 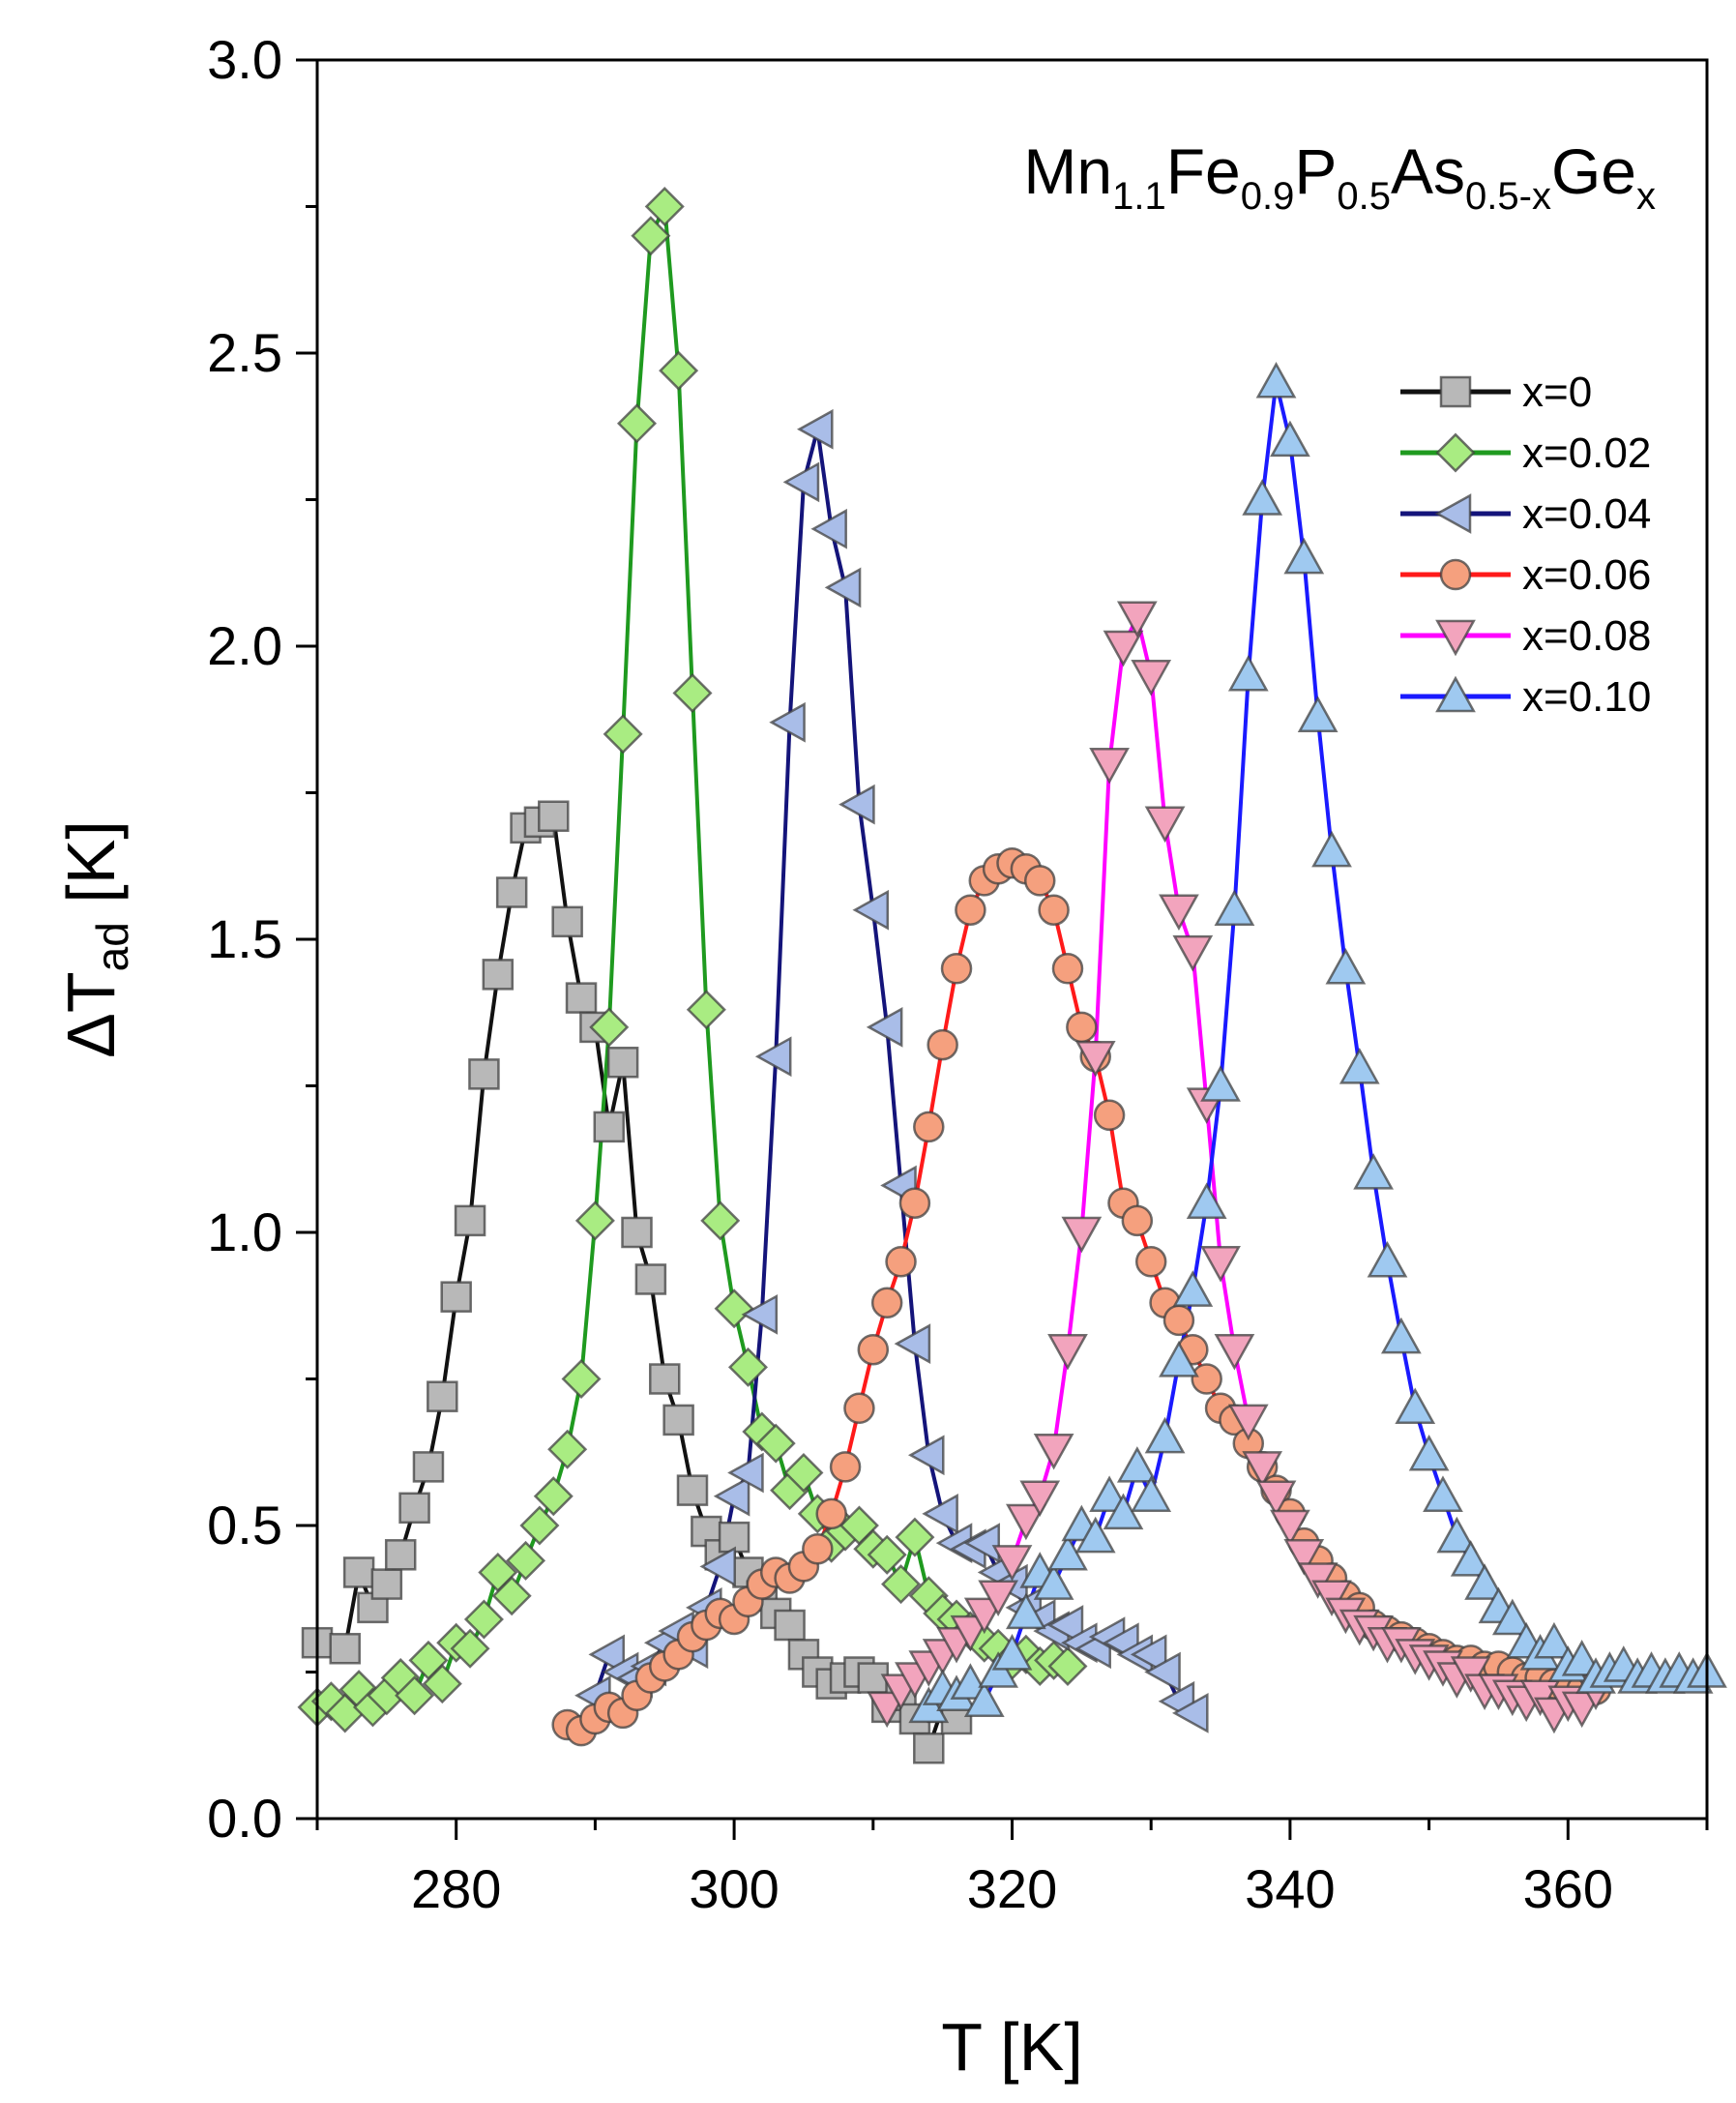 What do you see at coordinates (1586, 636) in the screenshot?
I see `legend-label: x=0.08` at bounding box center [1586, 636].